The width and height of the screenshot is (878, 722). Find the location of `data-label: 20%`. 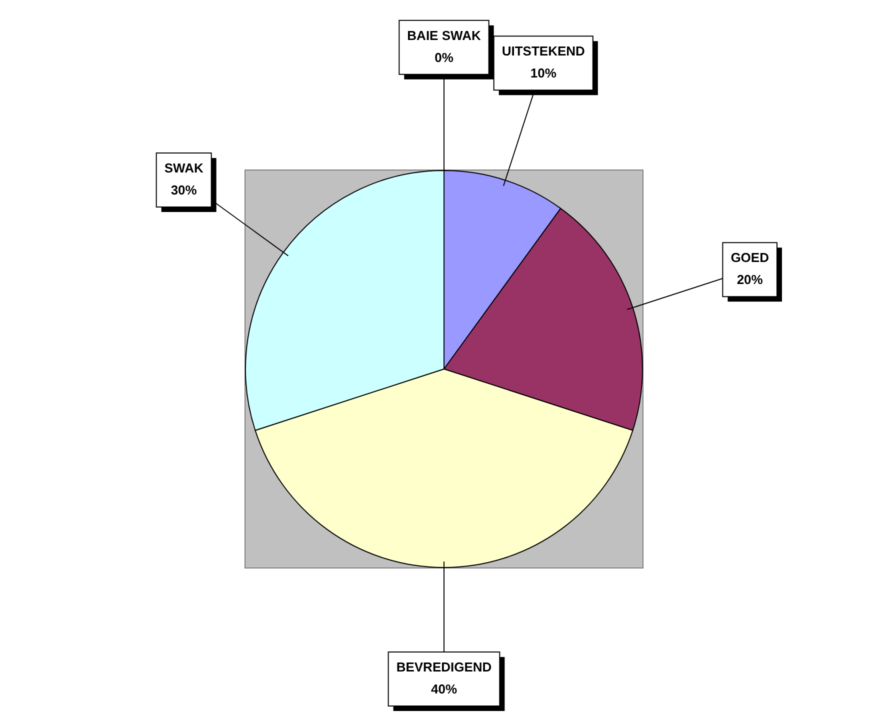

data-label: 20% is located at coordinates (750, 280).